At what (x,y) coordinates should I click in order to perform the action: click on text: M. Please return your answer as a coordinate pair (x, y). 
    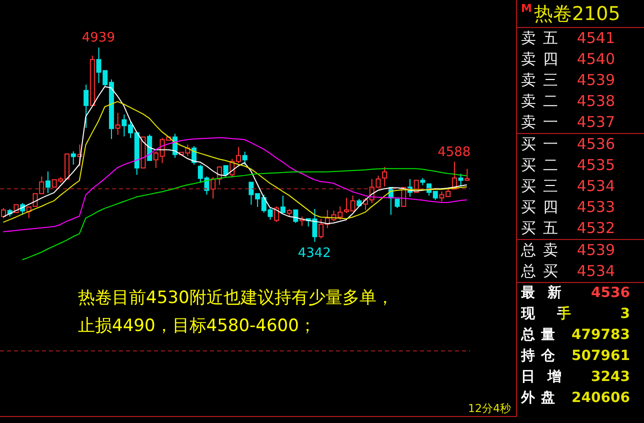
    Looking at the image, I should click on (526, 8).